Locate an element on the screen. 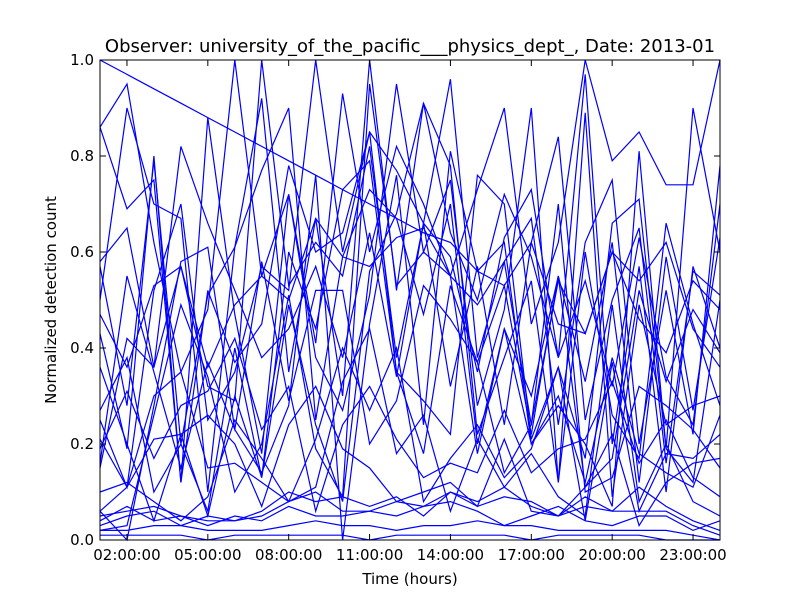 The width and height of the screenshot is (800, 600). x-tick-label: 14:00:00 is located at coordinates (450, 555).